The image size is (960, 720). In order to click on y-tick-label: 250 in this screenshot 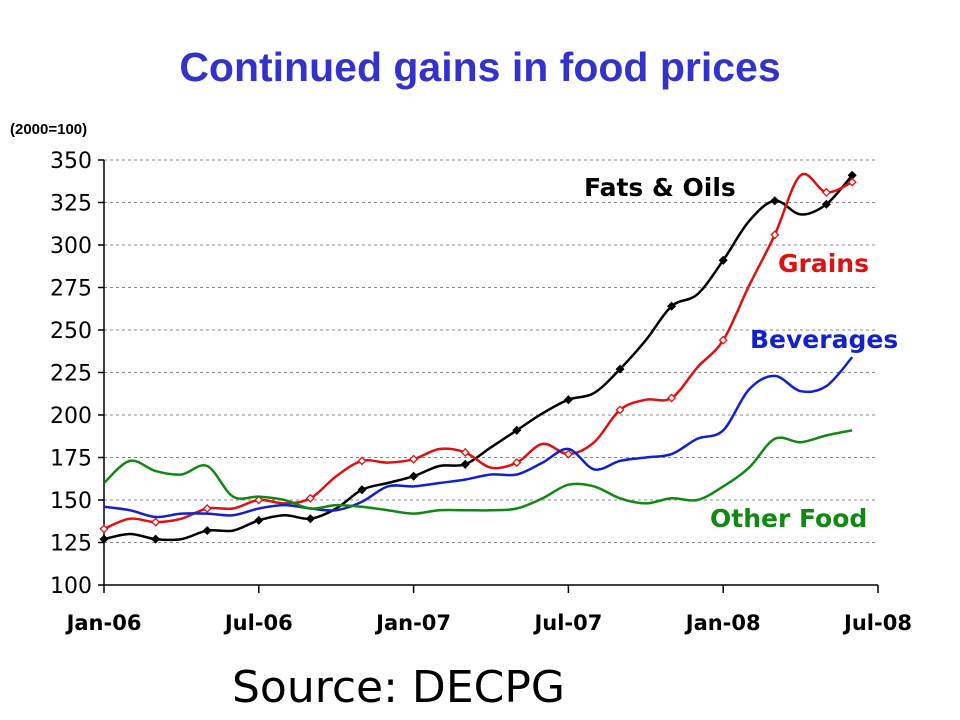, I will do `click(71, 331)`.